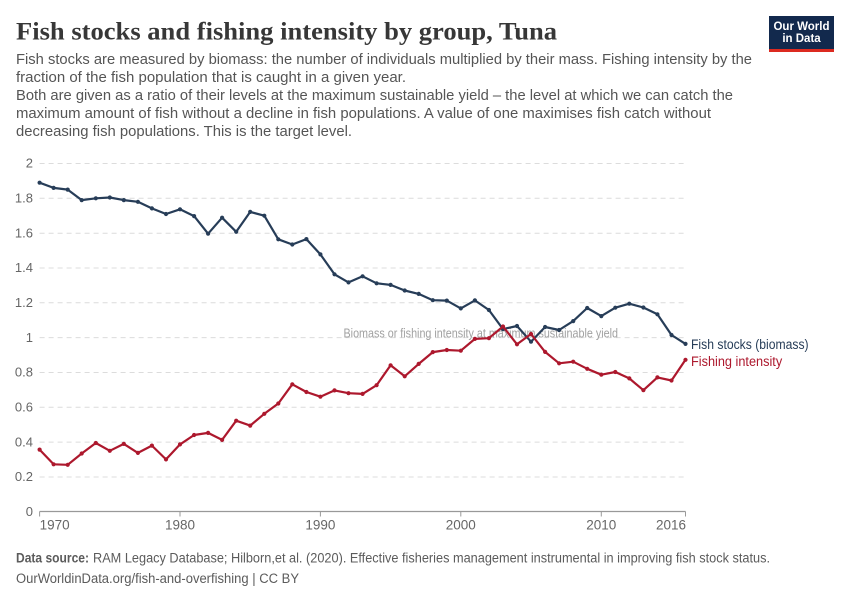 This screenshot has width=850, height=600. What do you see at coordinates (24, 232) in the screenshot?
I see `svg-text: 1.6` at bounding box center [24, 232].